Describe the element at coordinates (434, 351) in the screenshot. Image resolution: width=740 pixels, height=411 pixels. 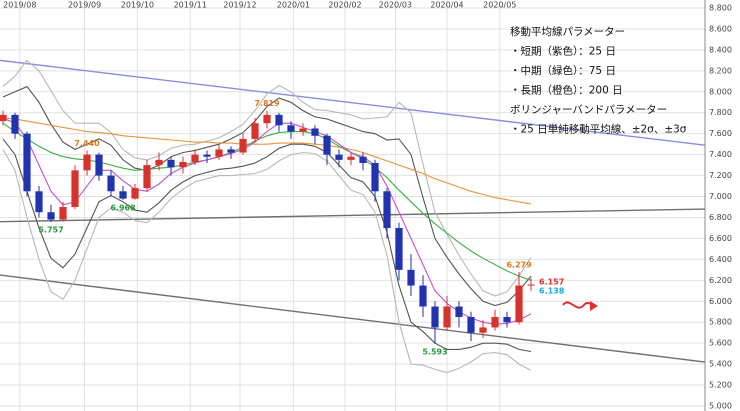
I see `price-annotation: 5.593` at that location.